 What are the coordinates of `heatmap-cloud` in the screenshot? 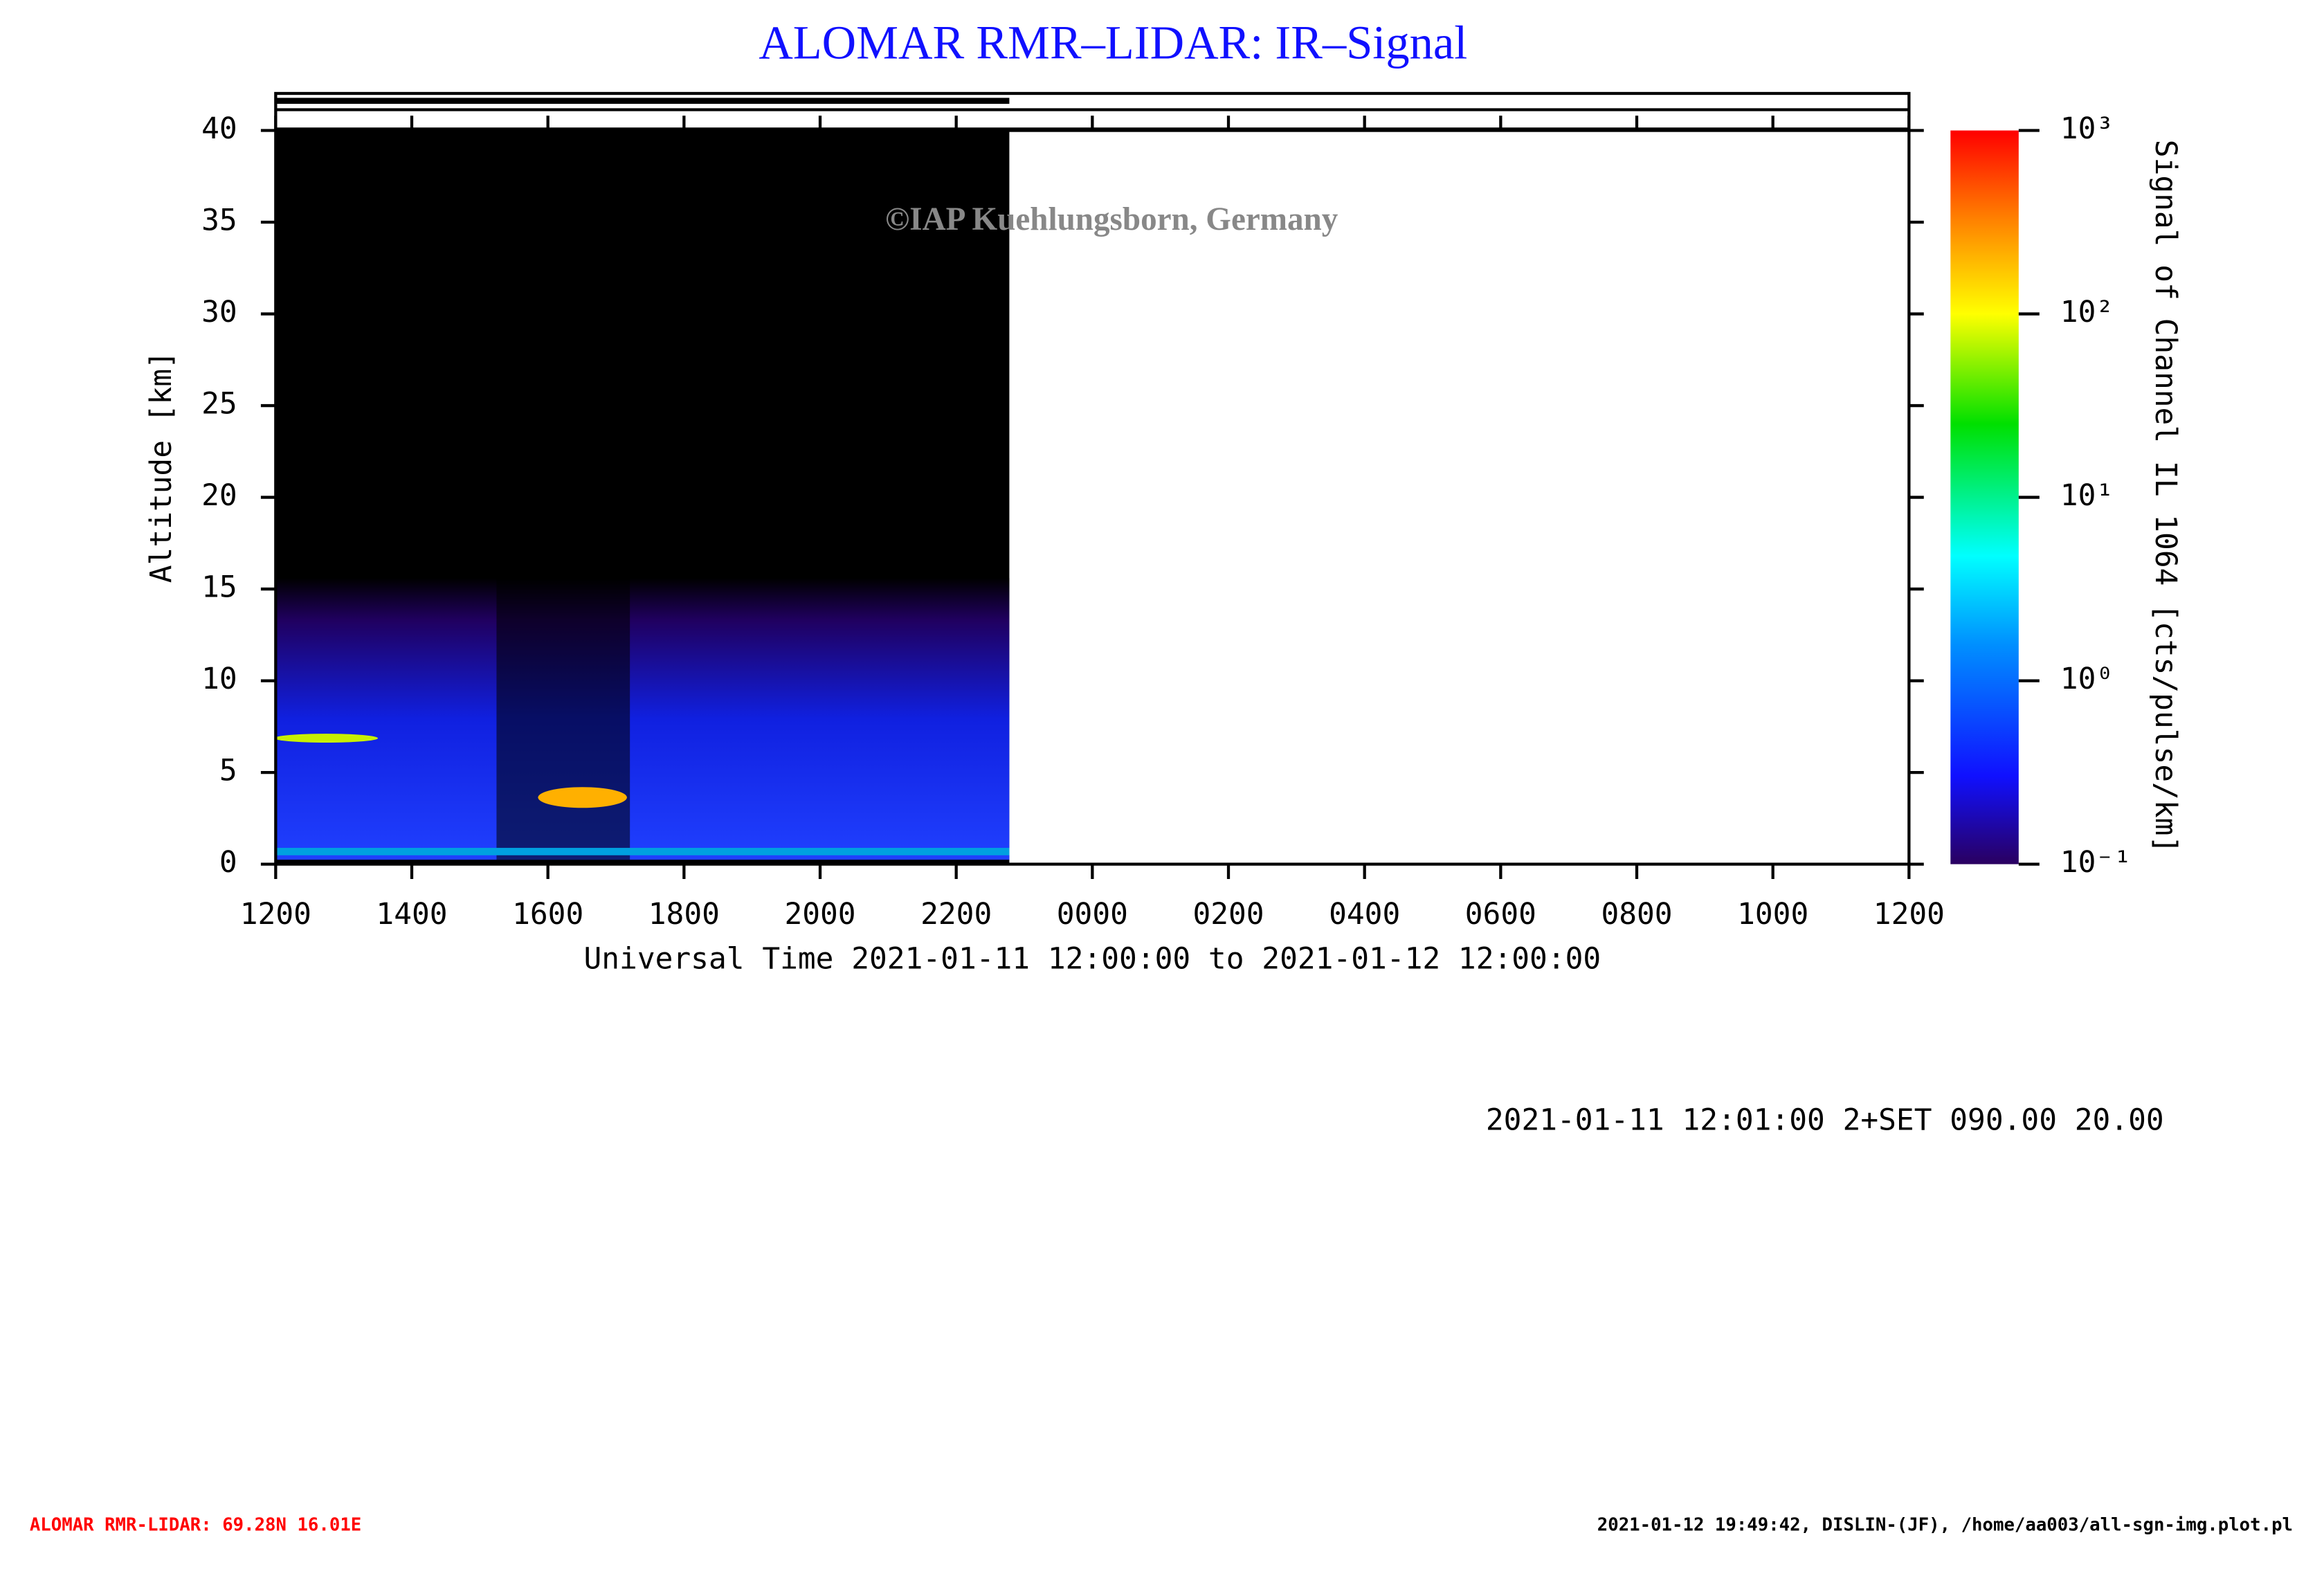 It's located at (582, 797).